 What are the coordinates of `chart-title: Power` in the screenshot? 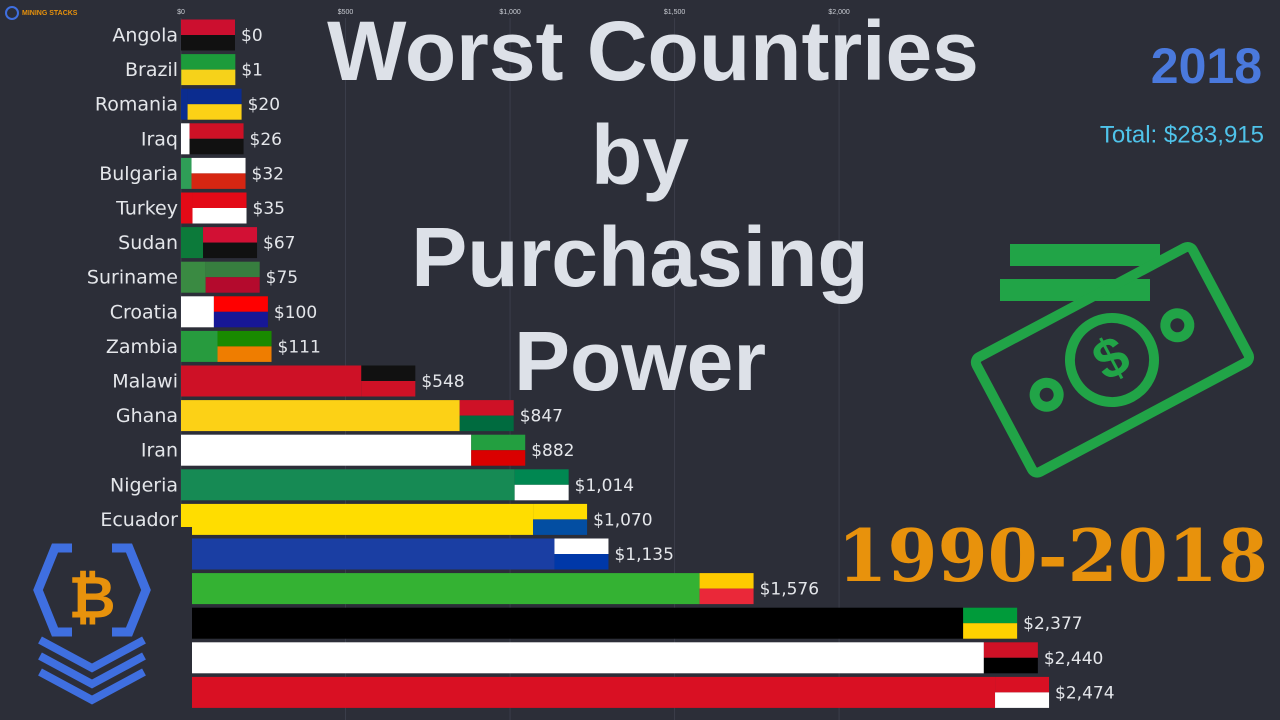 It's located at (640, 361).